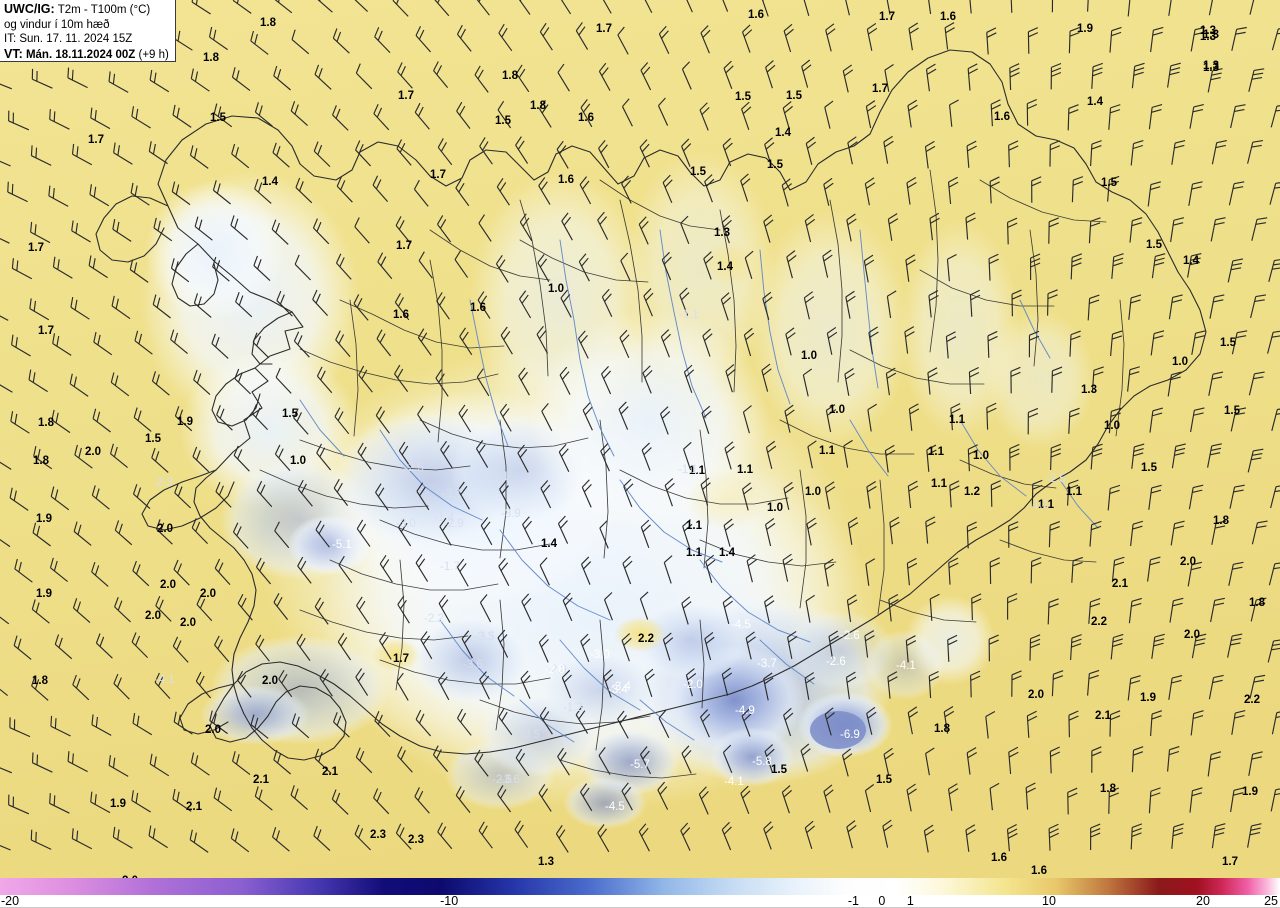  I want to click on temp-value-label-negative: -5.1, so click(342, 545).